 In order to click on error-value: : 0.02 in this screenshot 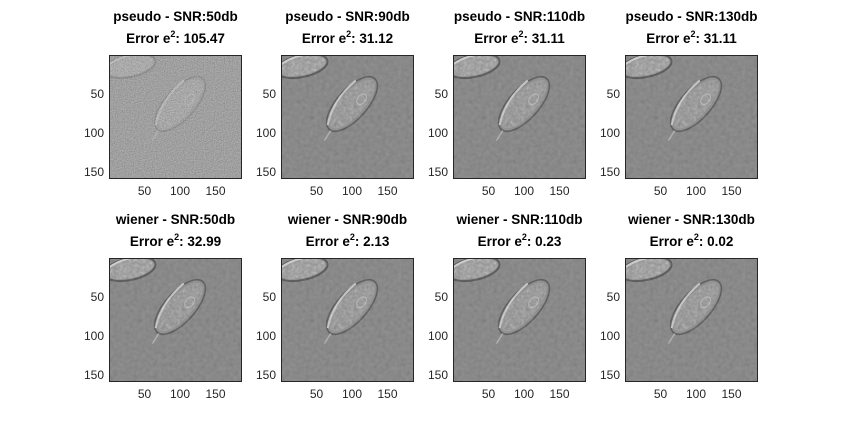, I will do `click(716, 241)`.